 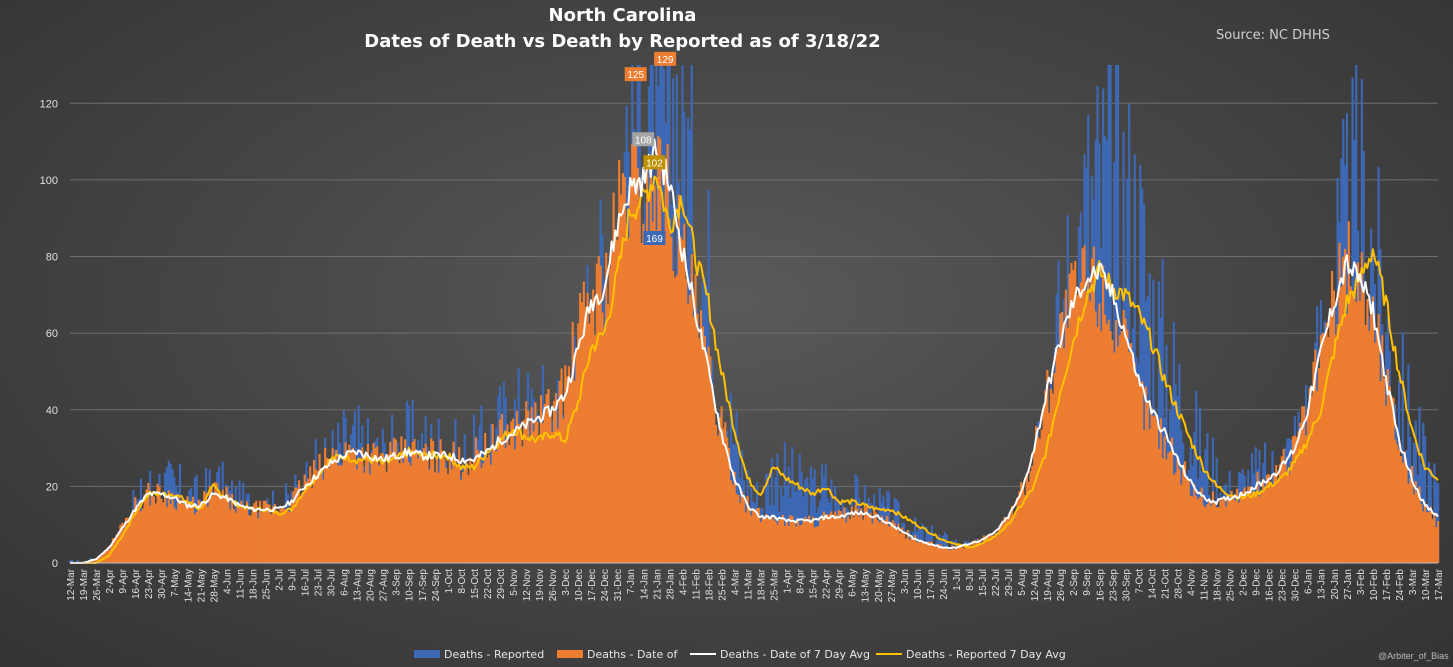 What do you see at coordinates (527, 585) in the screenshot?
I see `x-tick-label: 12-Nov` at bounding box center [527, 585].